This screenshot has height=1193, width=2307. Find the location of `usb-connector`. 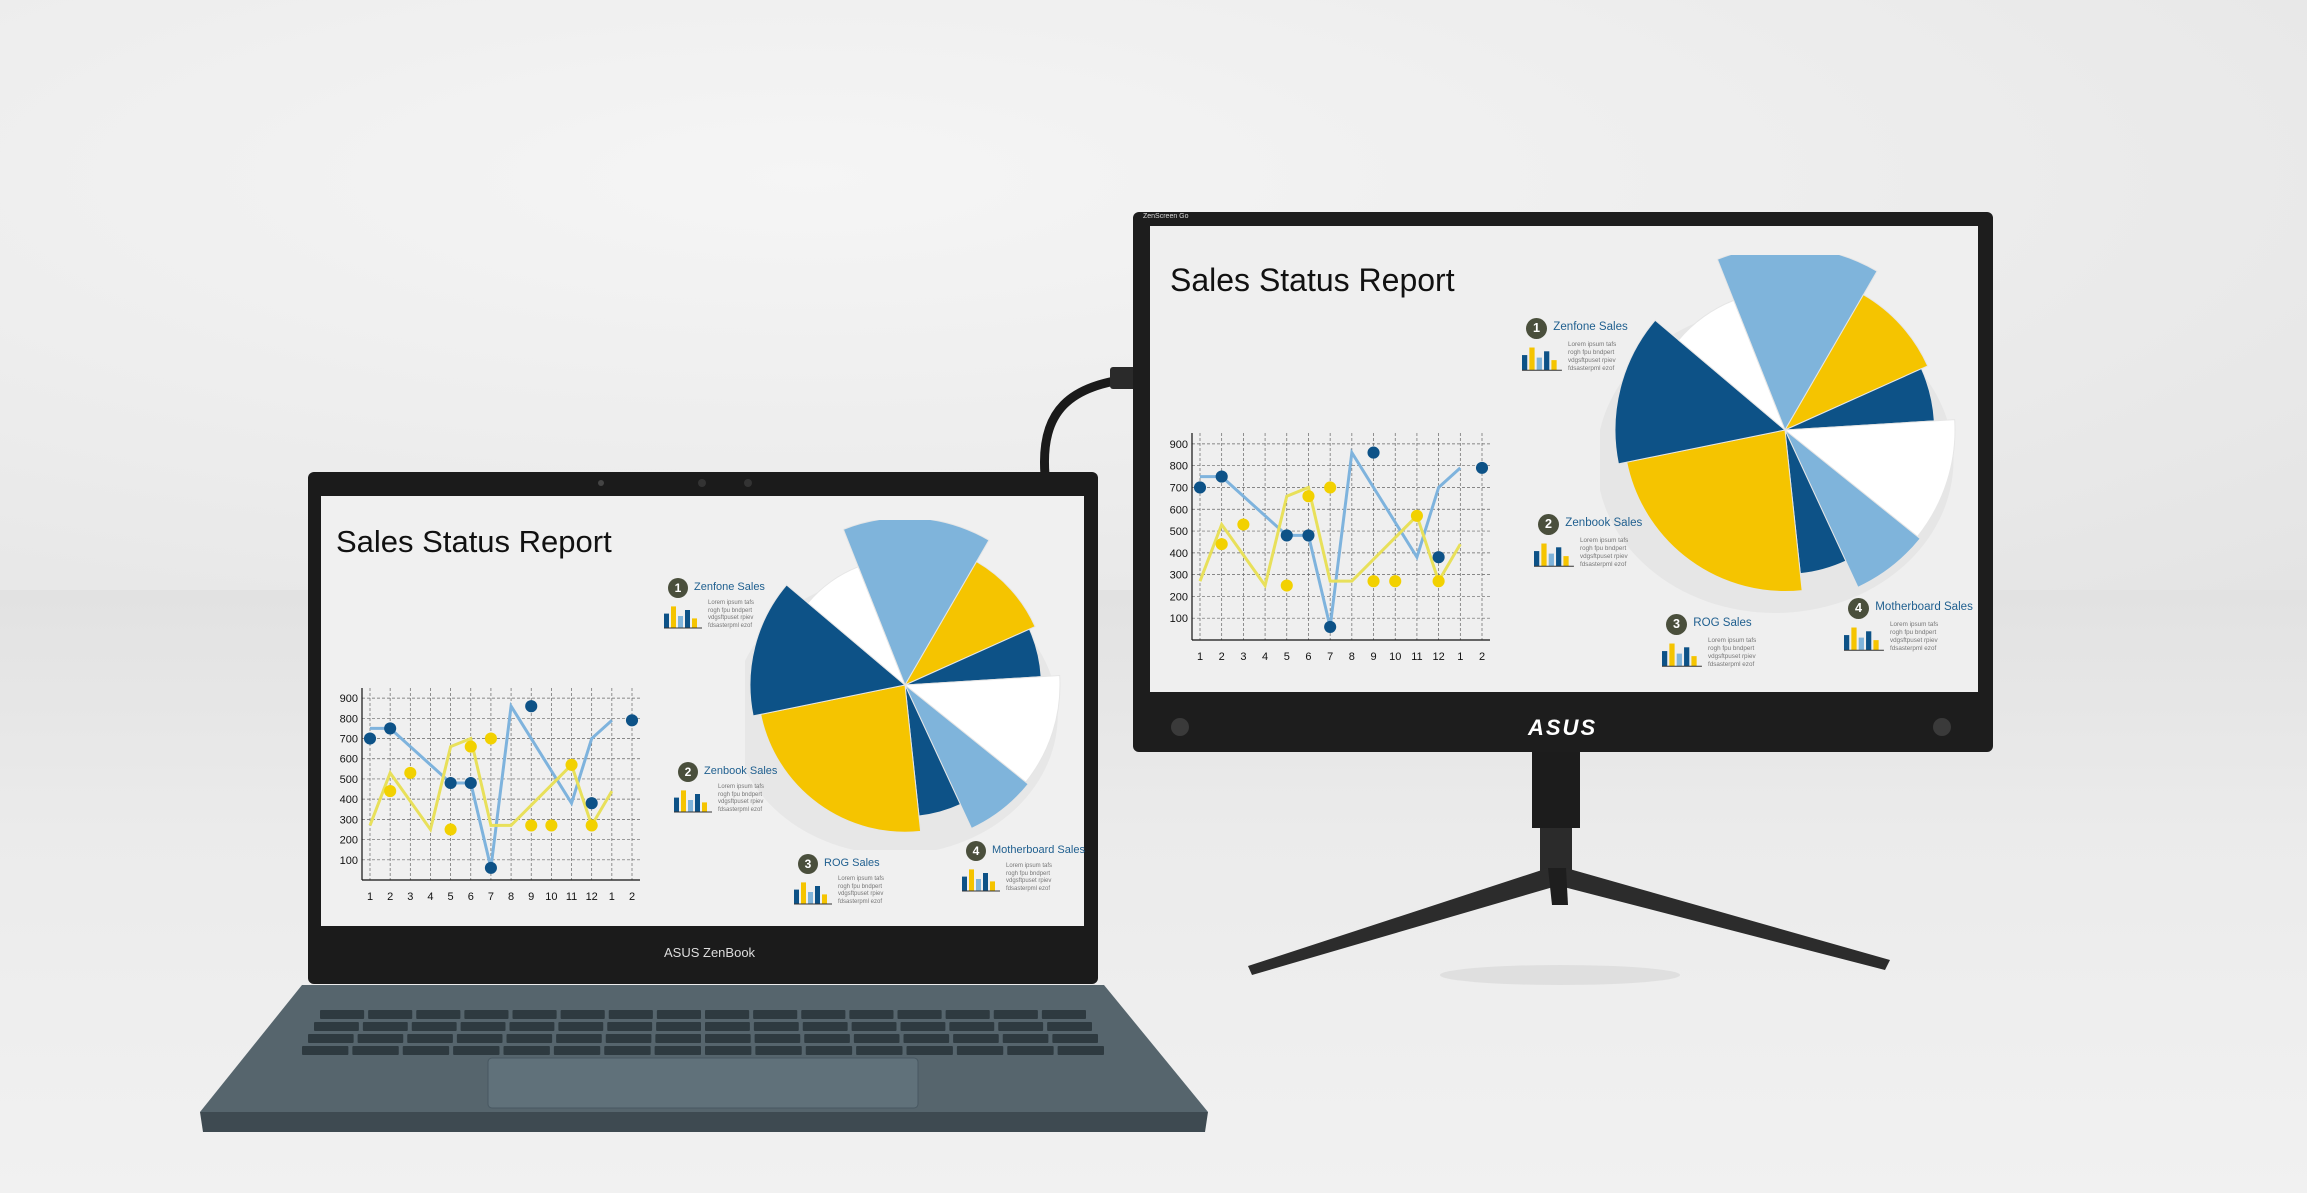

usb-connector is located at coordinates (1124, 378).